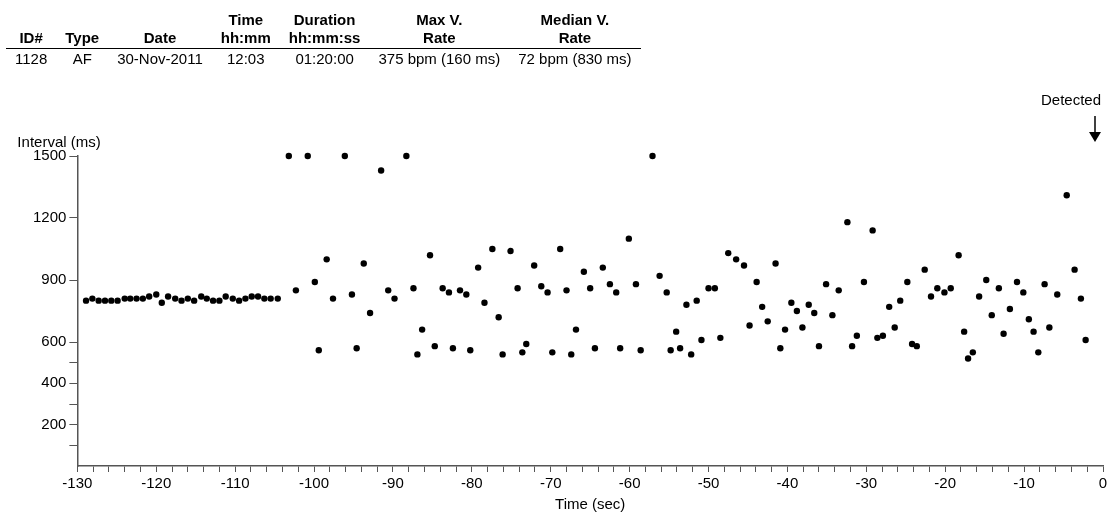 The height and width of the screenshot is (515, 1117). I want to click on text: Time hh:mm, so click(245, 29).